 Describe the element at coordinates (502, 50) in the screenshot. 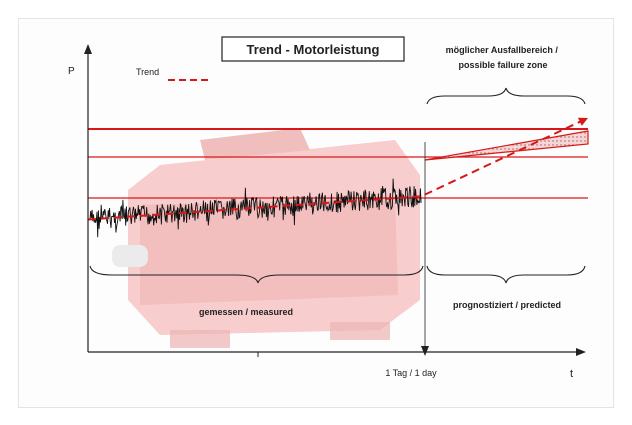

I see `failure-zone-label-de: möglicher Ausfallbereich /` at that location.